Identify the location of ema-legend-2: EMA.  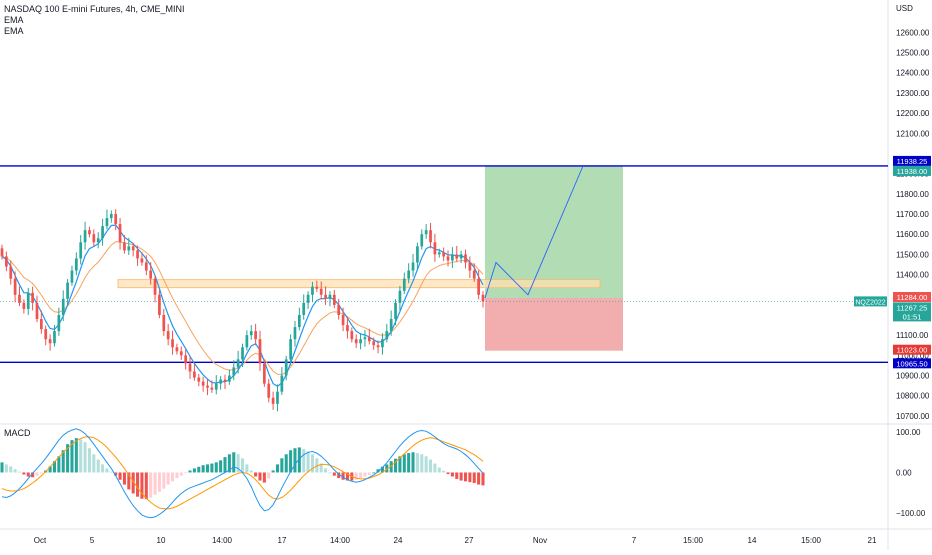
(14, 31).